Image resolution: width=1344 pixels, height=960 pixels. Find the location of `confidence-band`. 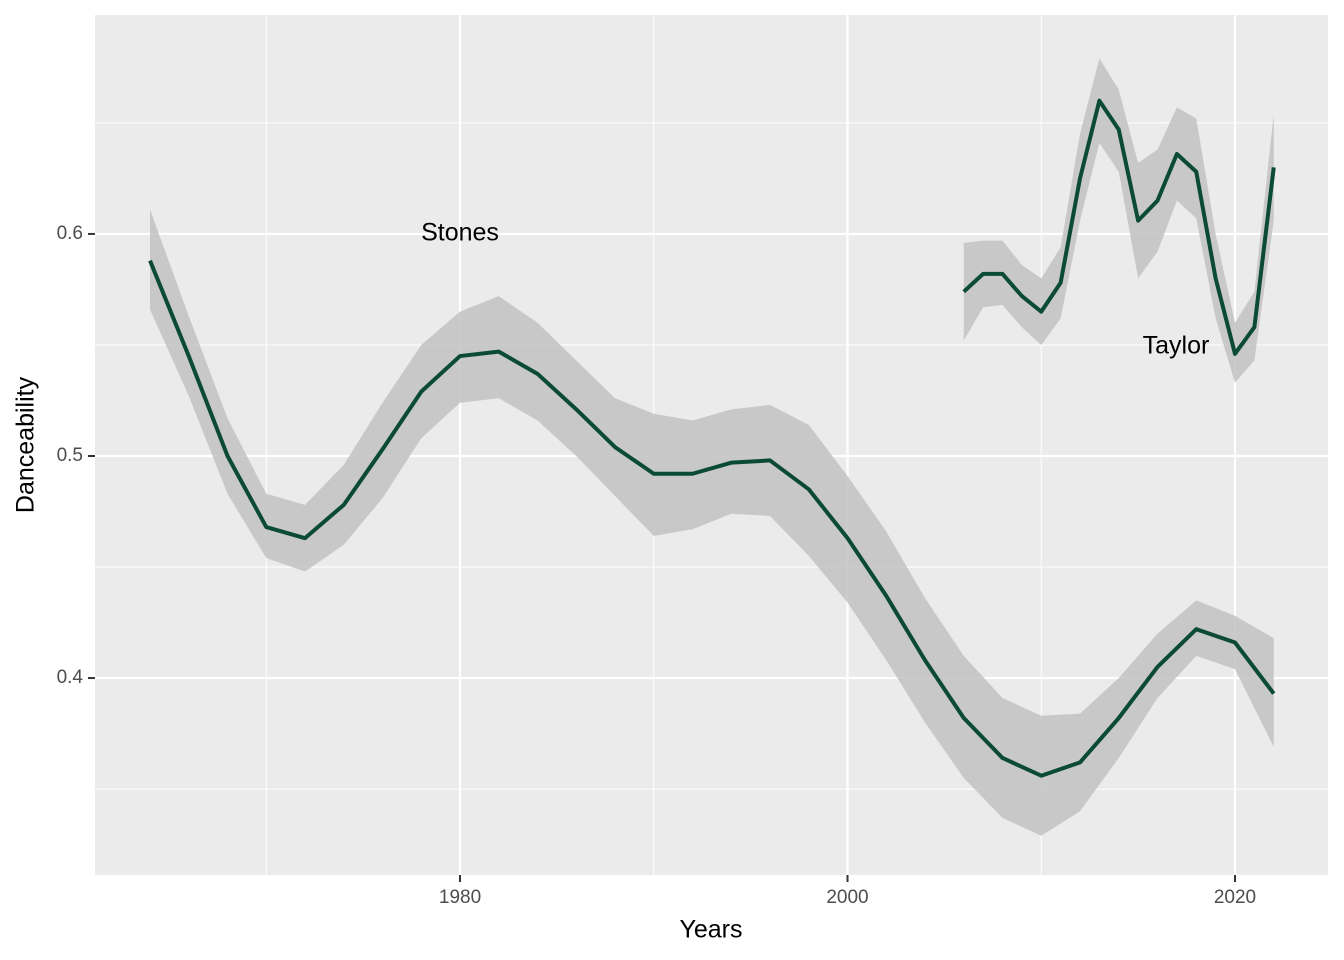

confidence-band is located at coordinates (1118, 220).